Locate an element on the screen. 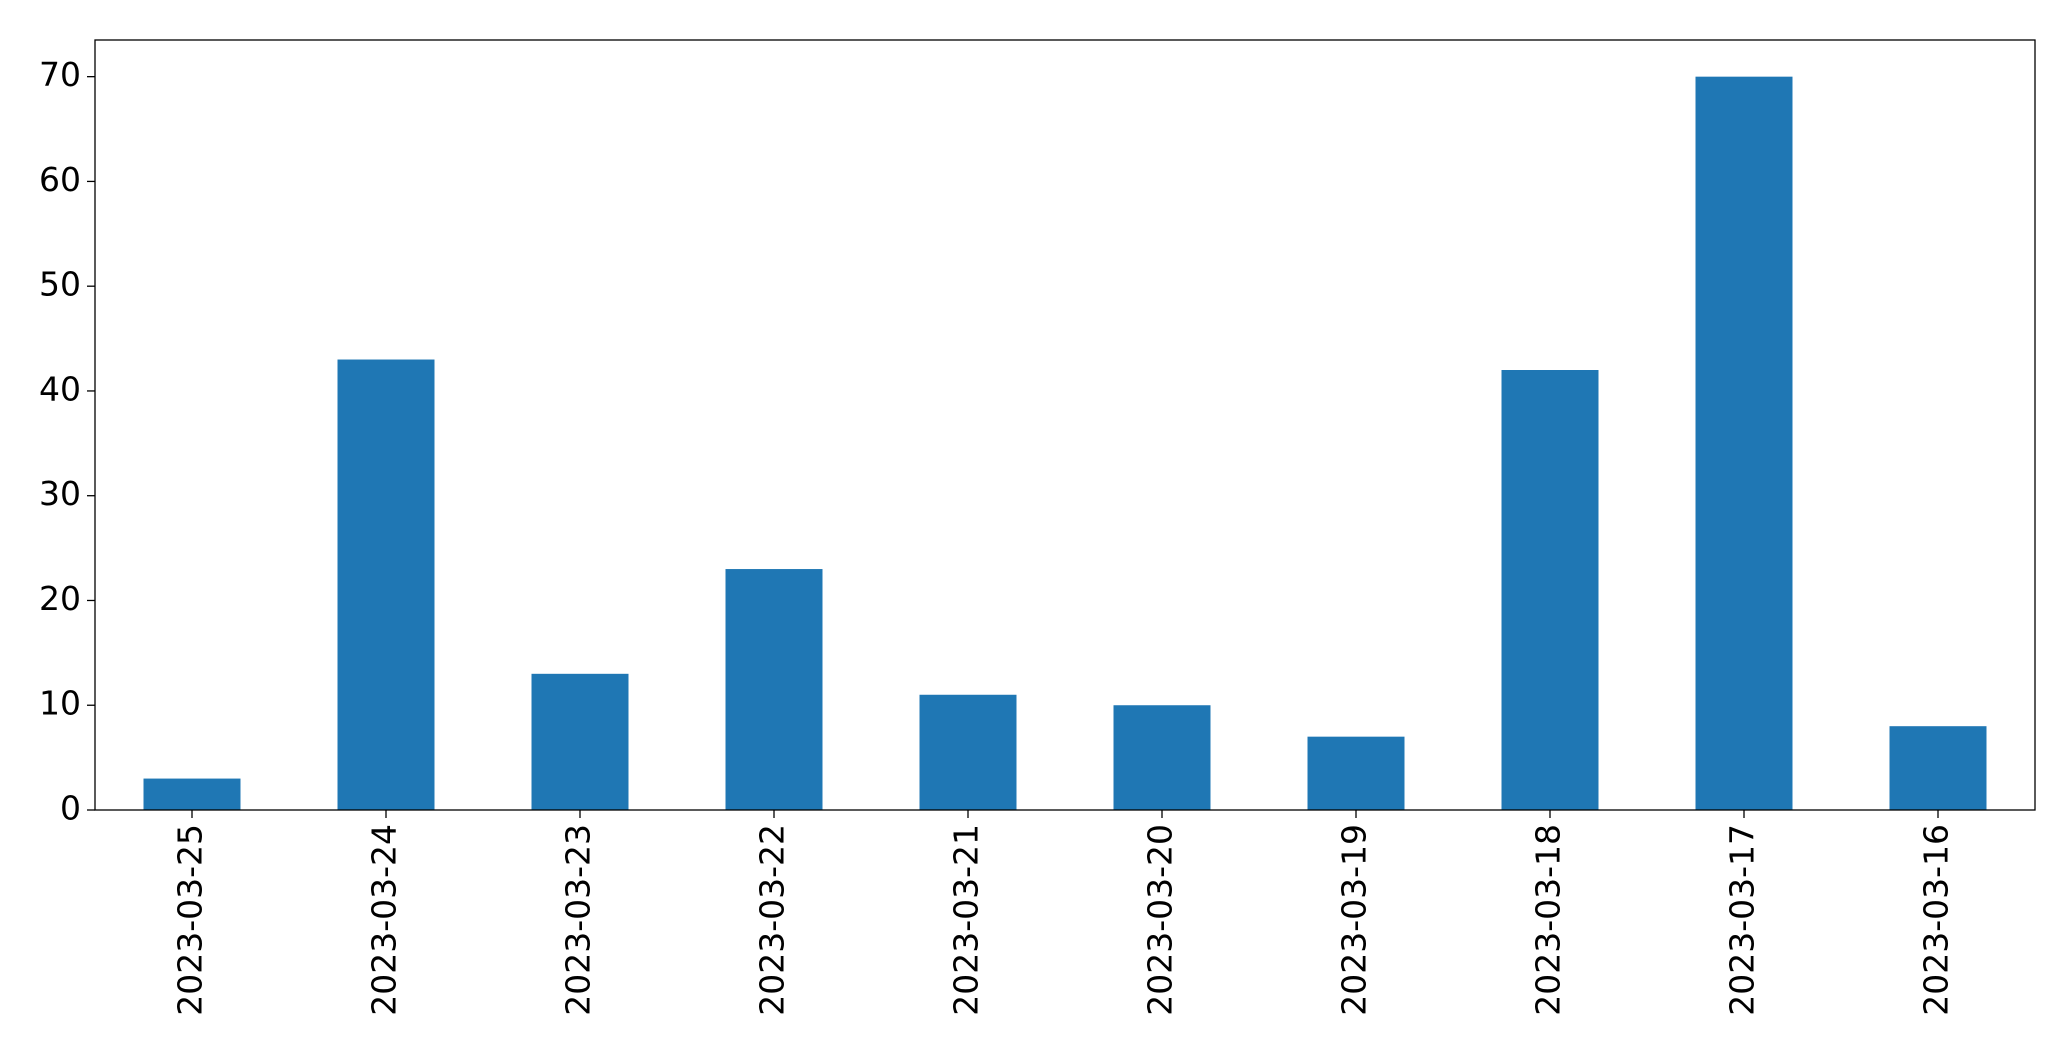  x-tick-label: 2023-03-19 is located at coordinates (1354, 920).